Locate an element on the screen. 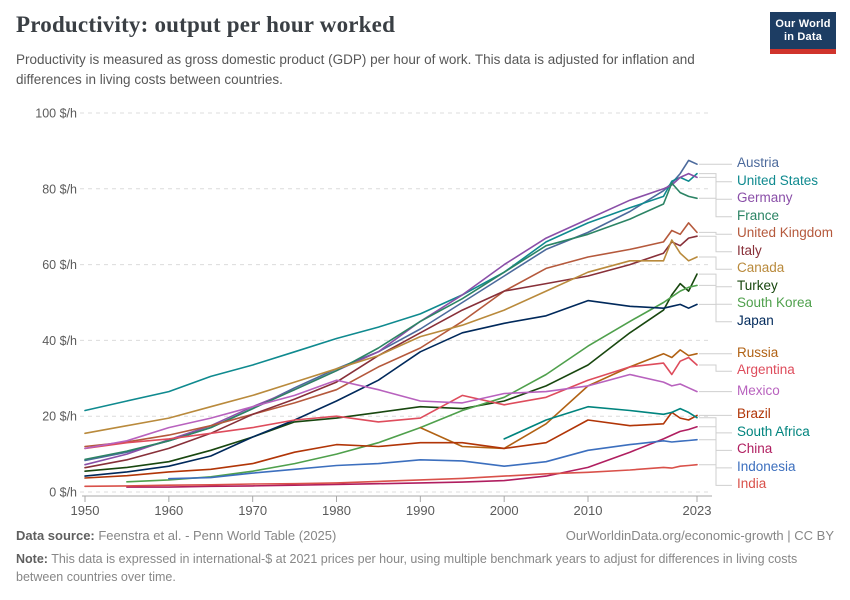 This screenshot has height=600, width=850. page-title: Productivity: output per hour worked is located at coordinates (206, 24).